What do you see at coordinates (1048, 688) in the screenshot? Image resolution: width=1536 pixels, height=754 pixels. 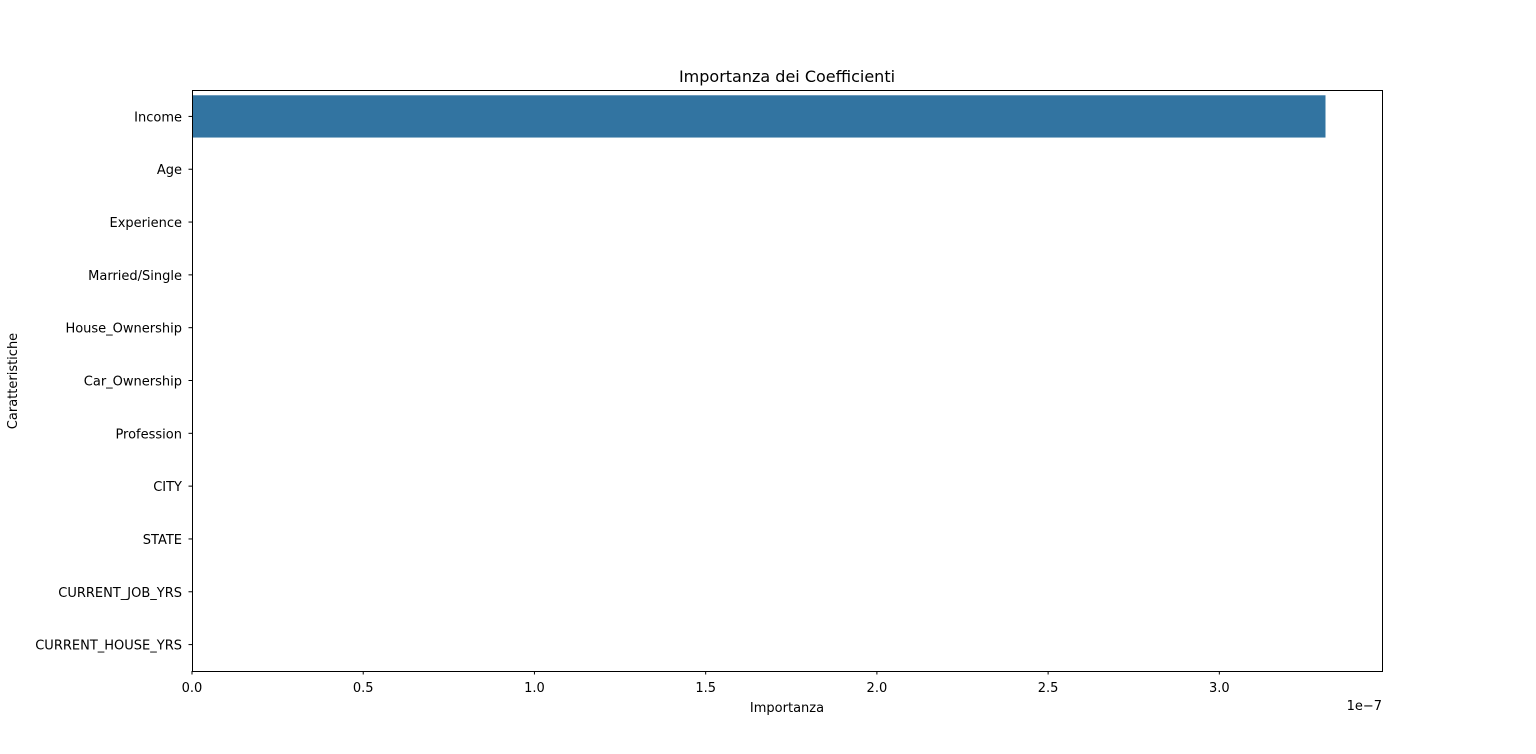 I see `x-tick-label: 2.5` at bounding box center [1048, 688].